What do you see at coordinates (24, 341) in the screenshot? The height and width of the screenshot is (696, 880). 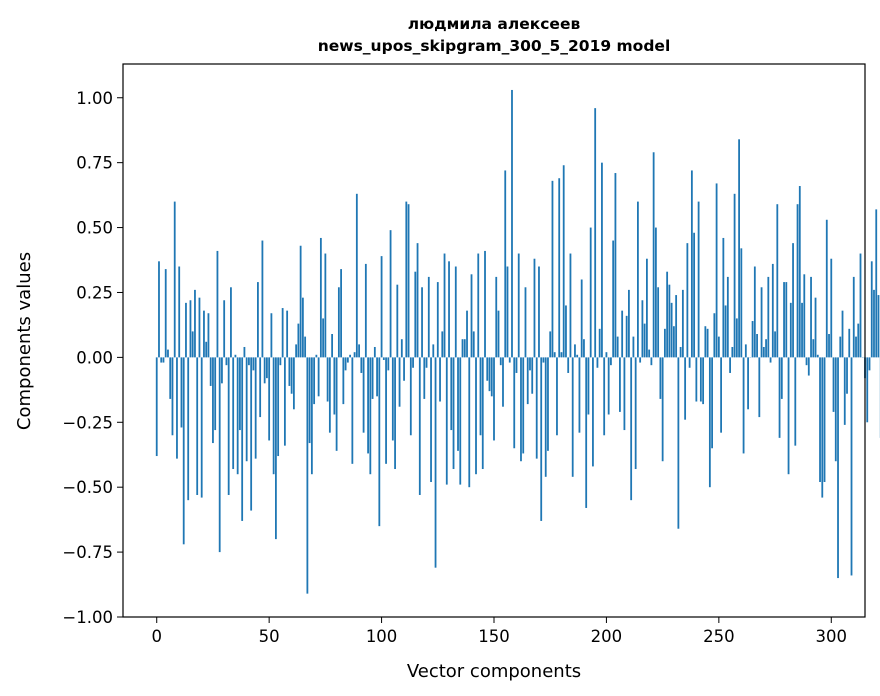 I see `y-axis-label: Components values` at bounding box center [24, 341].